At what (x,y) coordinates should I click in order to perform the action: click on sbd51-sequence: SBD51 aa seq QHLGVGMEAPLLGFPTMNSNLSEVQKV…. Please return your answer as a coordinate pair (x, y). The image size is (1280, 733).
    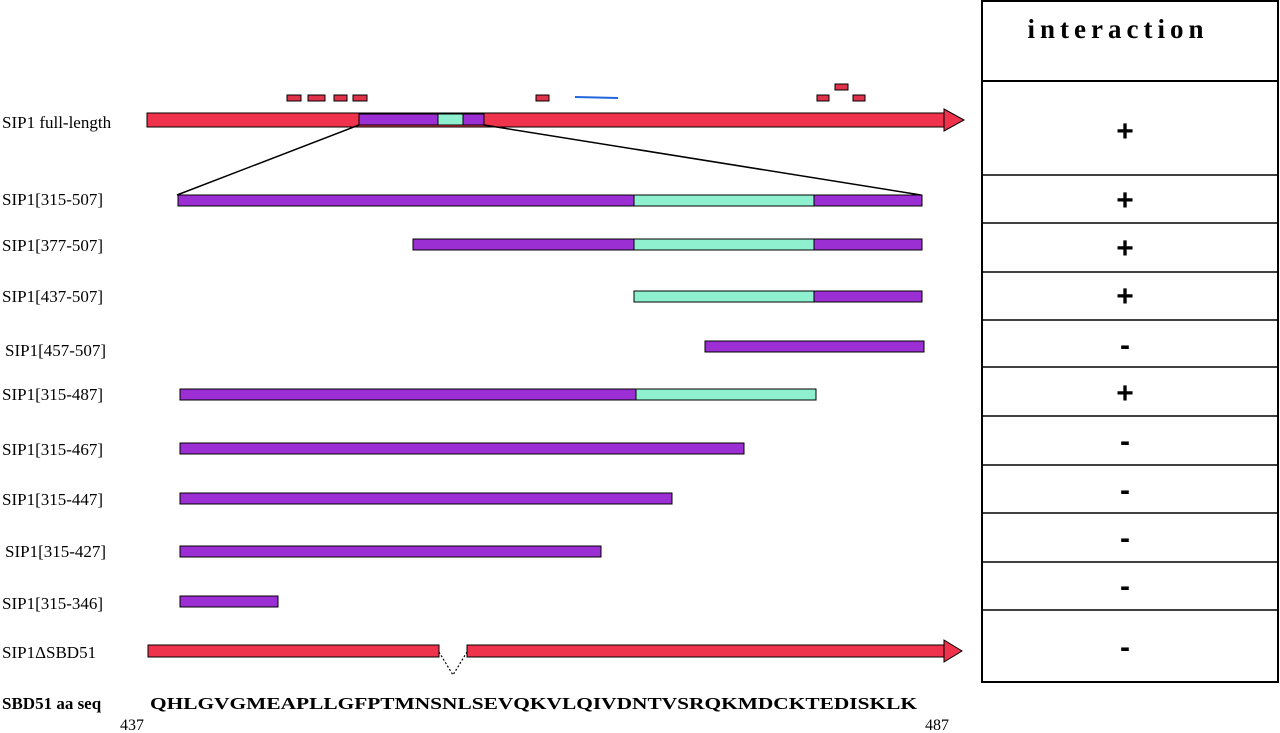
    Looking at the image, I should click on (475, 713).